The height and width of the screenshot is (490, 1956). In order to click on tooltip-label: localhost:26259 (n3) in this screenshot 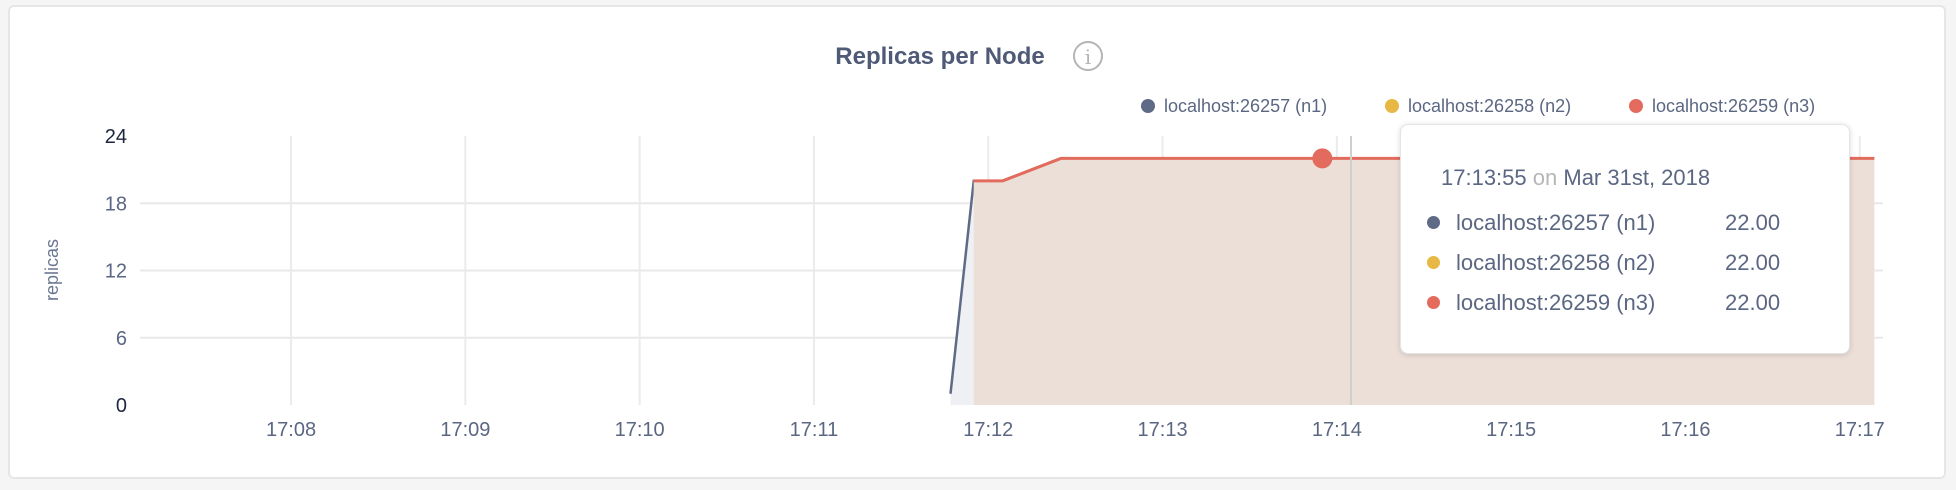, I will do `click(1556, 302)`.